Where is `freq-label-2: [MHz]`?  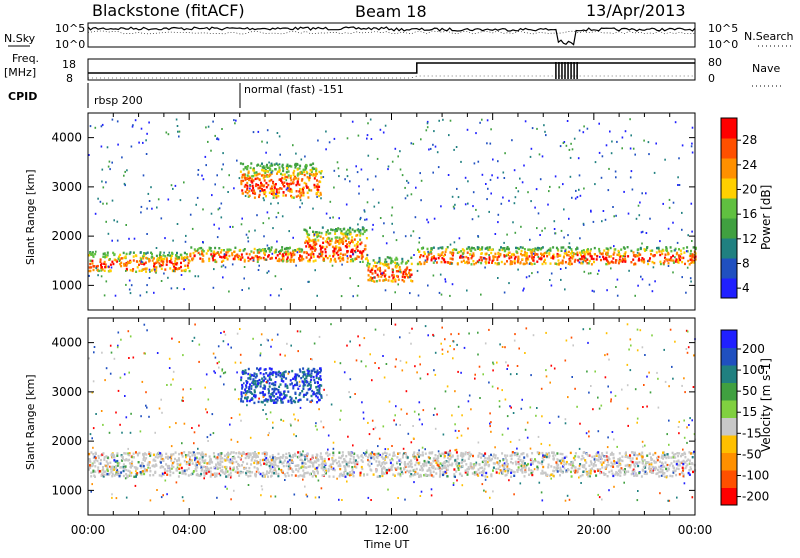
freq-label-2: [MHz] is located at coordinates (20, 72).